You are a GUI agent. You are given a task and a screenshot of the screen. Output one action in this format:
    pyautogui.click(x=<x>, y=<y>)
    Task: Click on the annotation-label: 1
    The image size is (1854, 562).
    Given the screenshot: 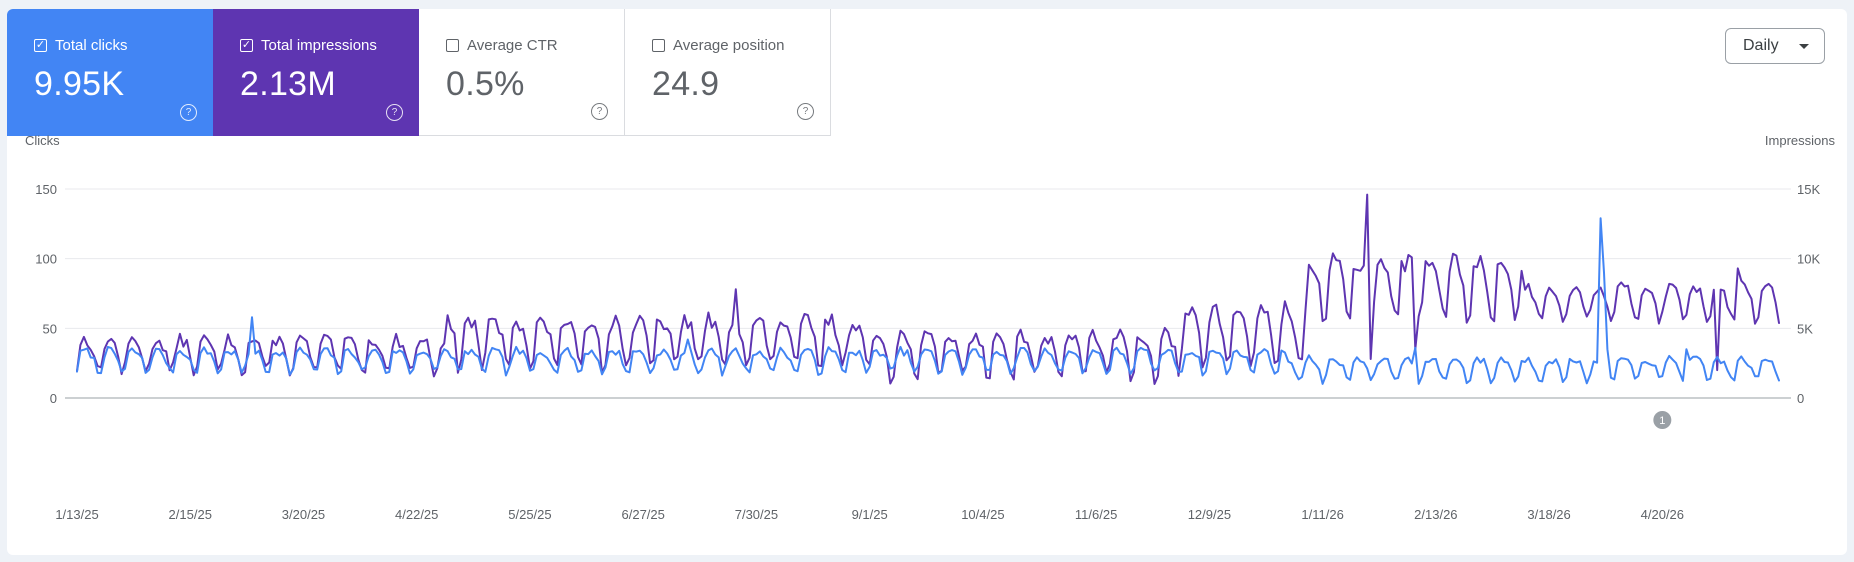 What is the action you would take?
    pyautogui.click(x=1662, y=421)
    